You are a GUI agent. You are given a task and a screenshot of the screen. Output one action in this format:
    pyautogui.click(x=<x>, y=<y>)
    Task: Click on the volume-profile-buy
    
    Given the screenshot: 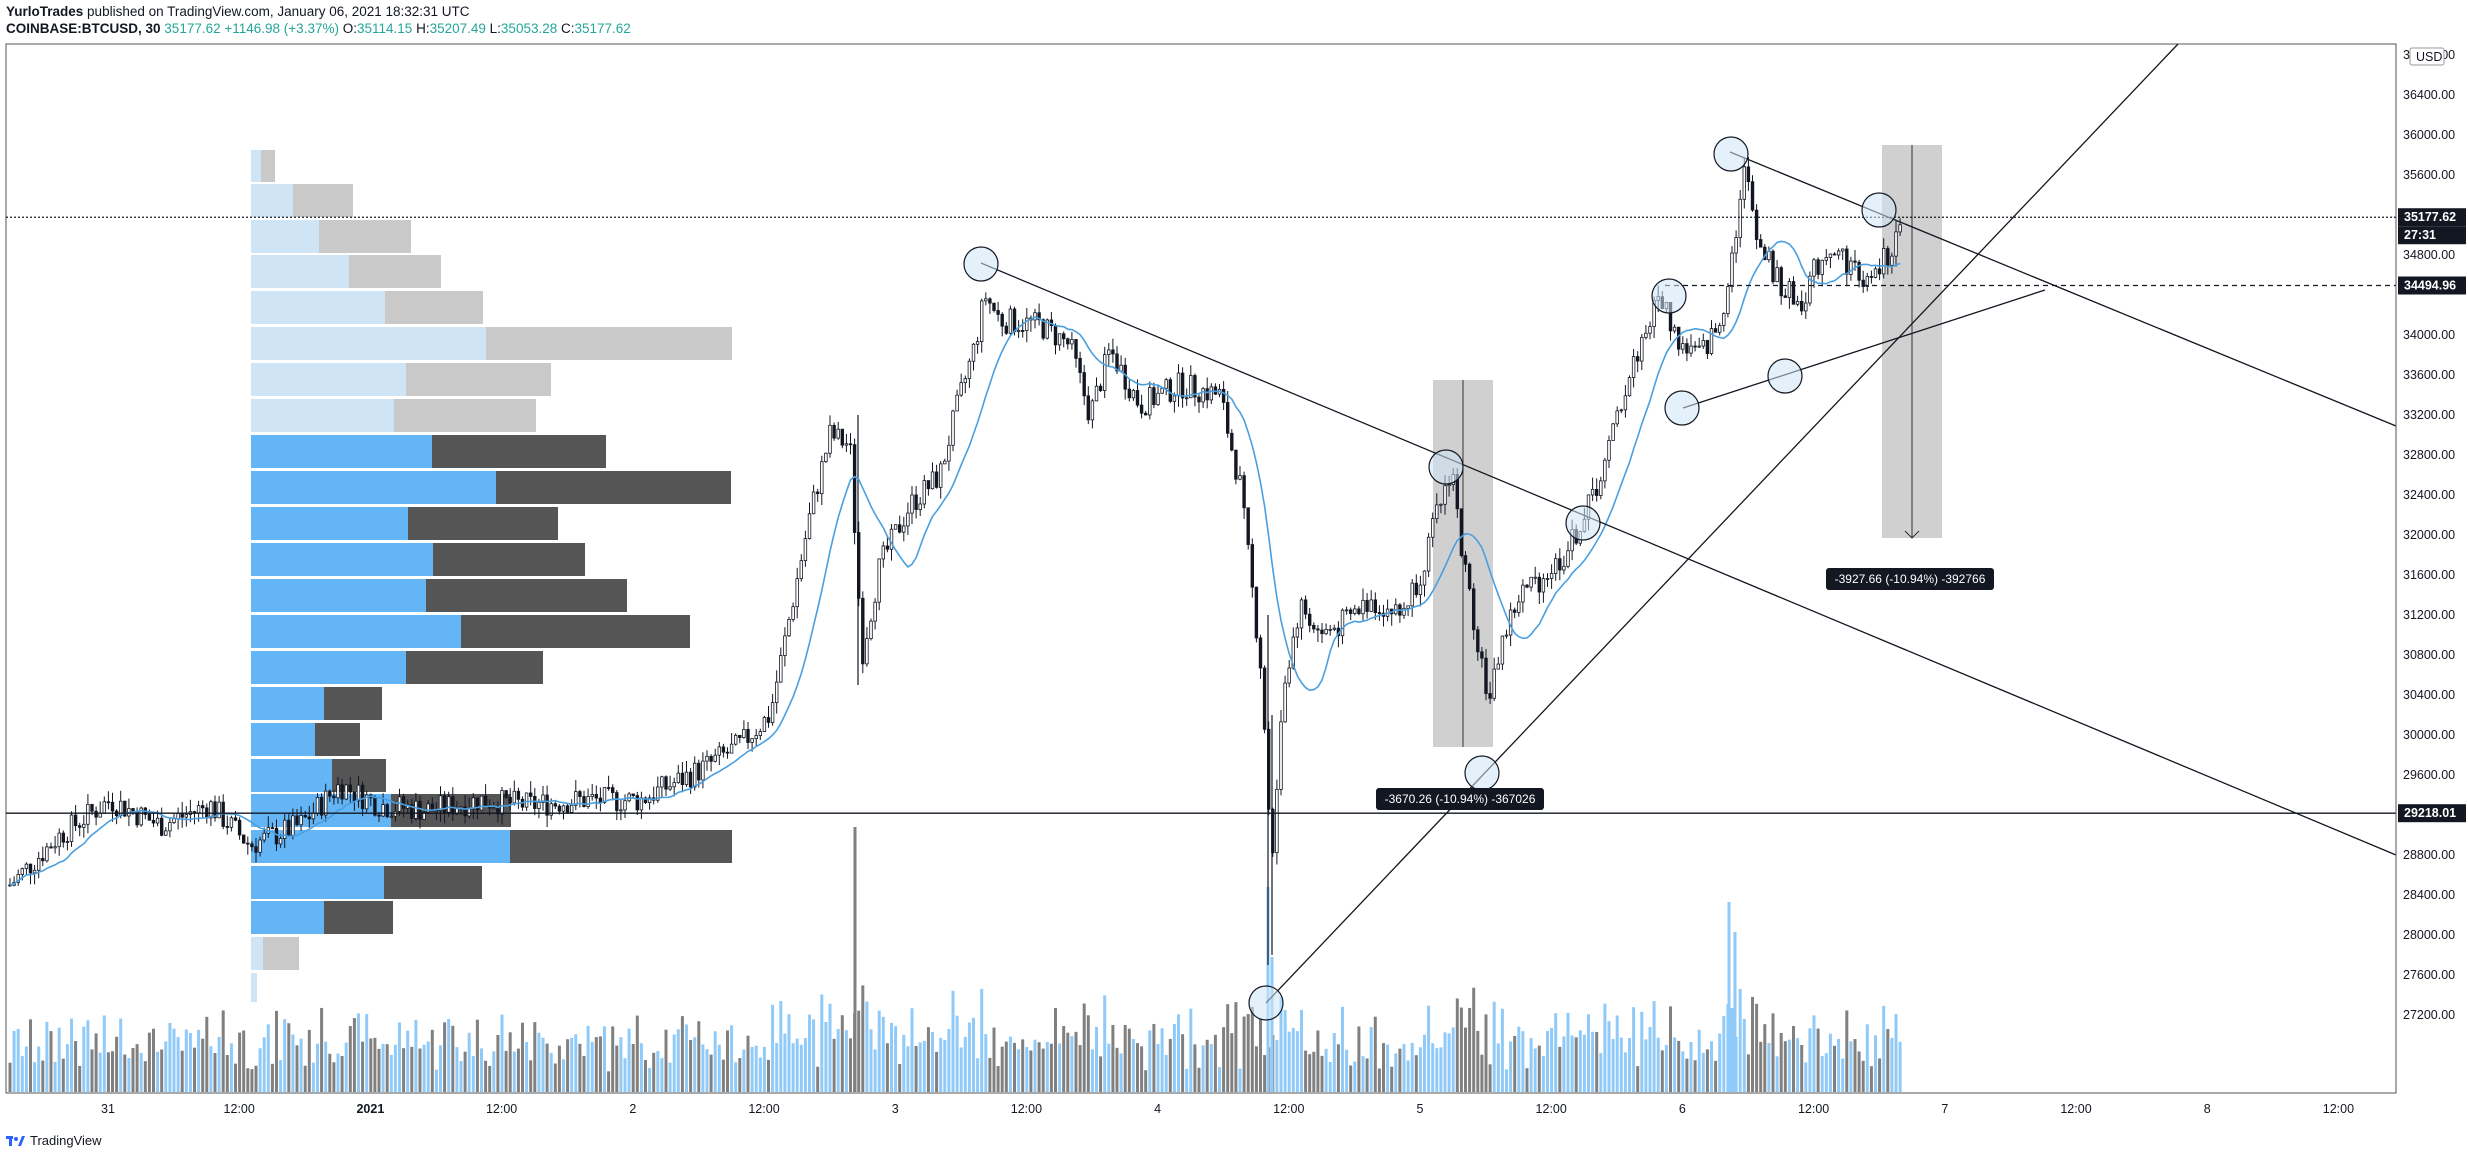 What is the action you would take?
    pyautogui.click(x=257, y=953)
    